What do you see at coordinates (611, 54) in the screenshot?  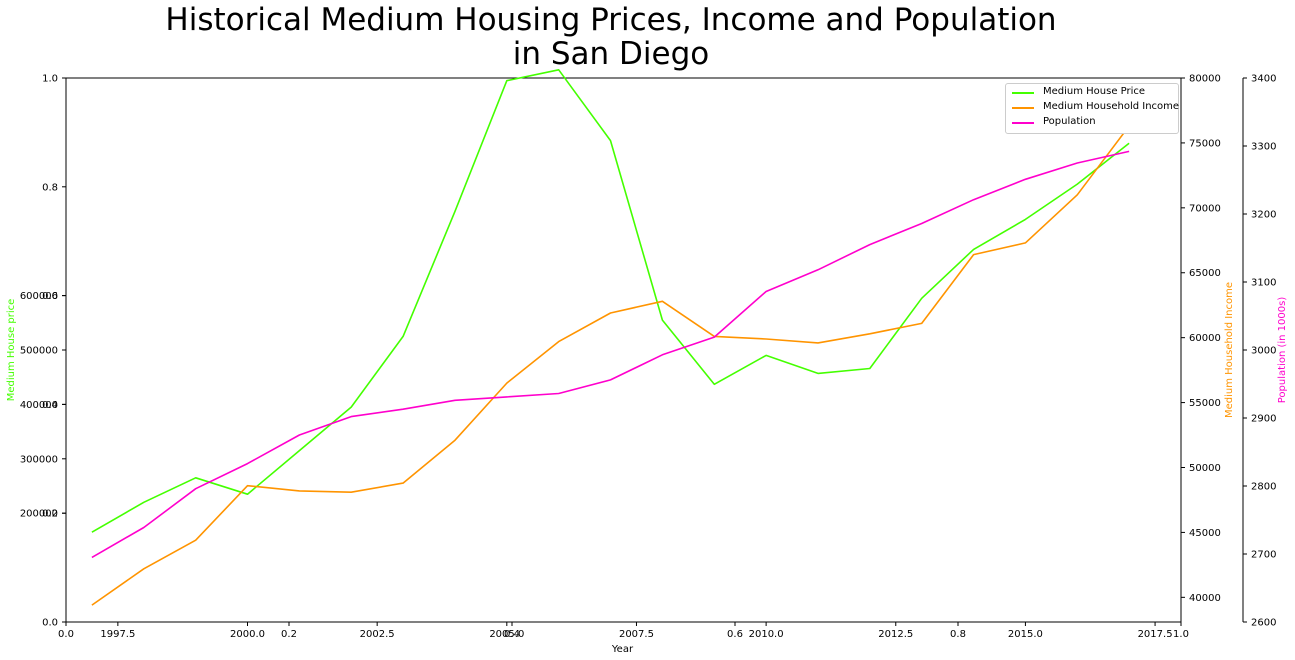 I see `chart-title-line-2: in San Diego` at bounding box center [611, 54].